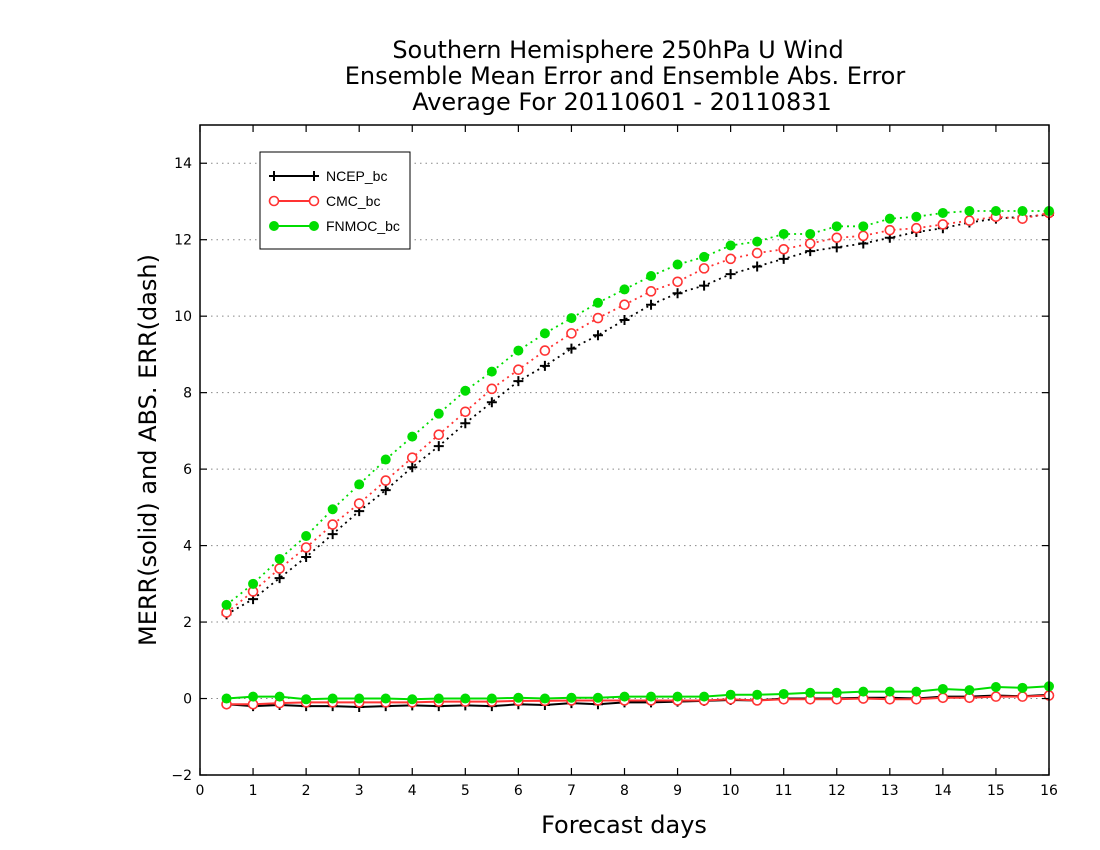  Describe the element at coordinates (353, 201) in the screenshot. I see `legend-label-CMC_bc: CMC_bc` at that location.